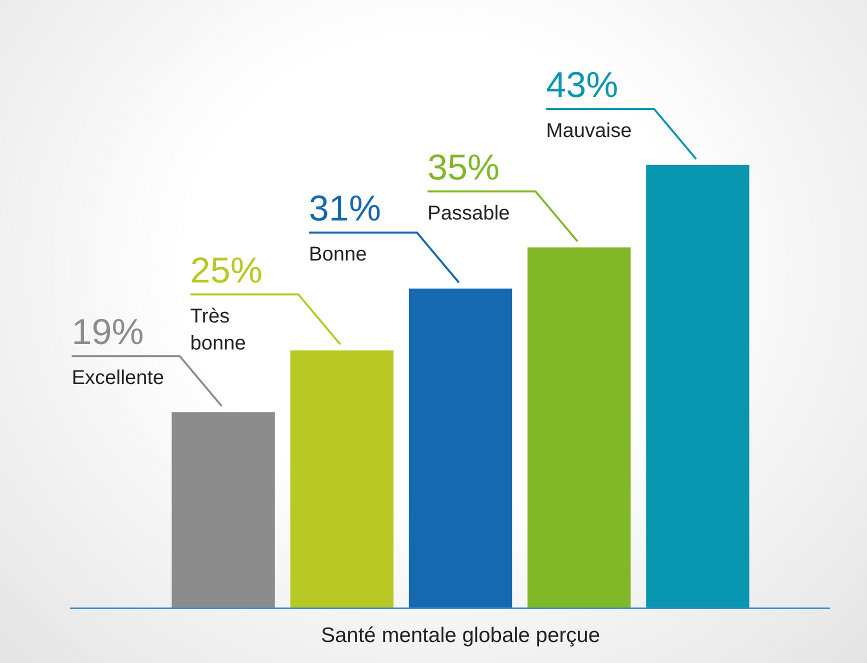  I want to click on annotation: Excellente, so click(118, 378).